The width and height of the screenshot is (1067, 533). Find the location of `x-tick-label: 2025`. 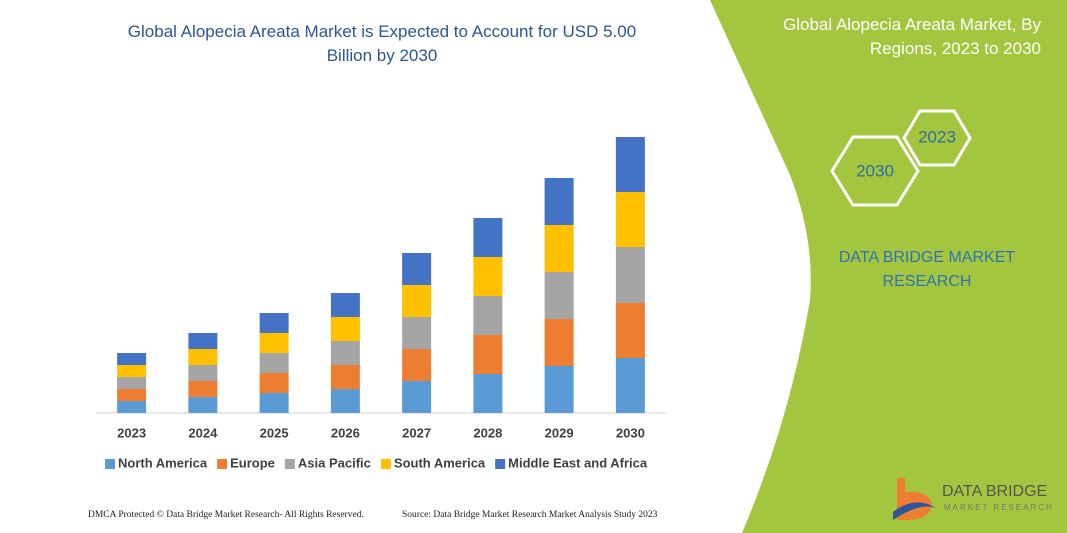

x-tick-label: 2025 is located at coordinates (274, 432).